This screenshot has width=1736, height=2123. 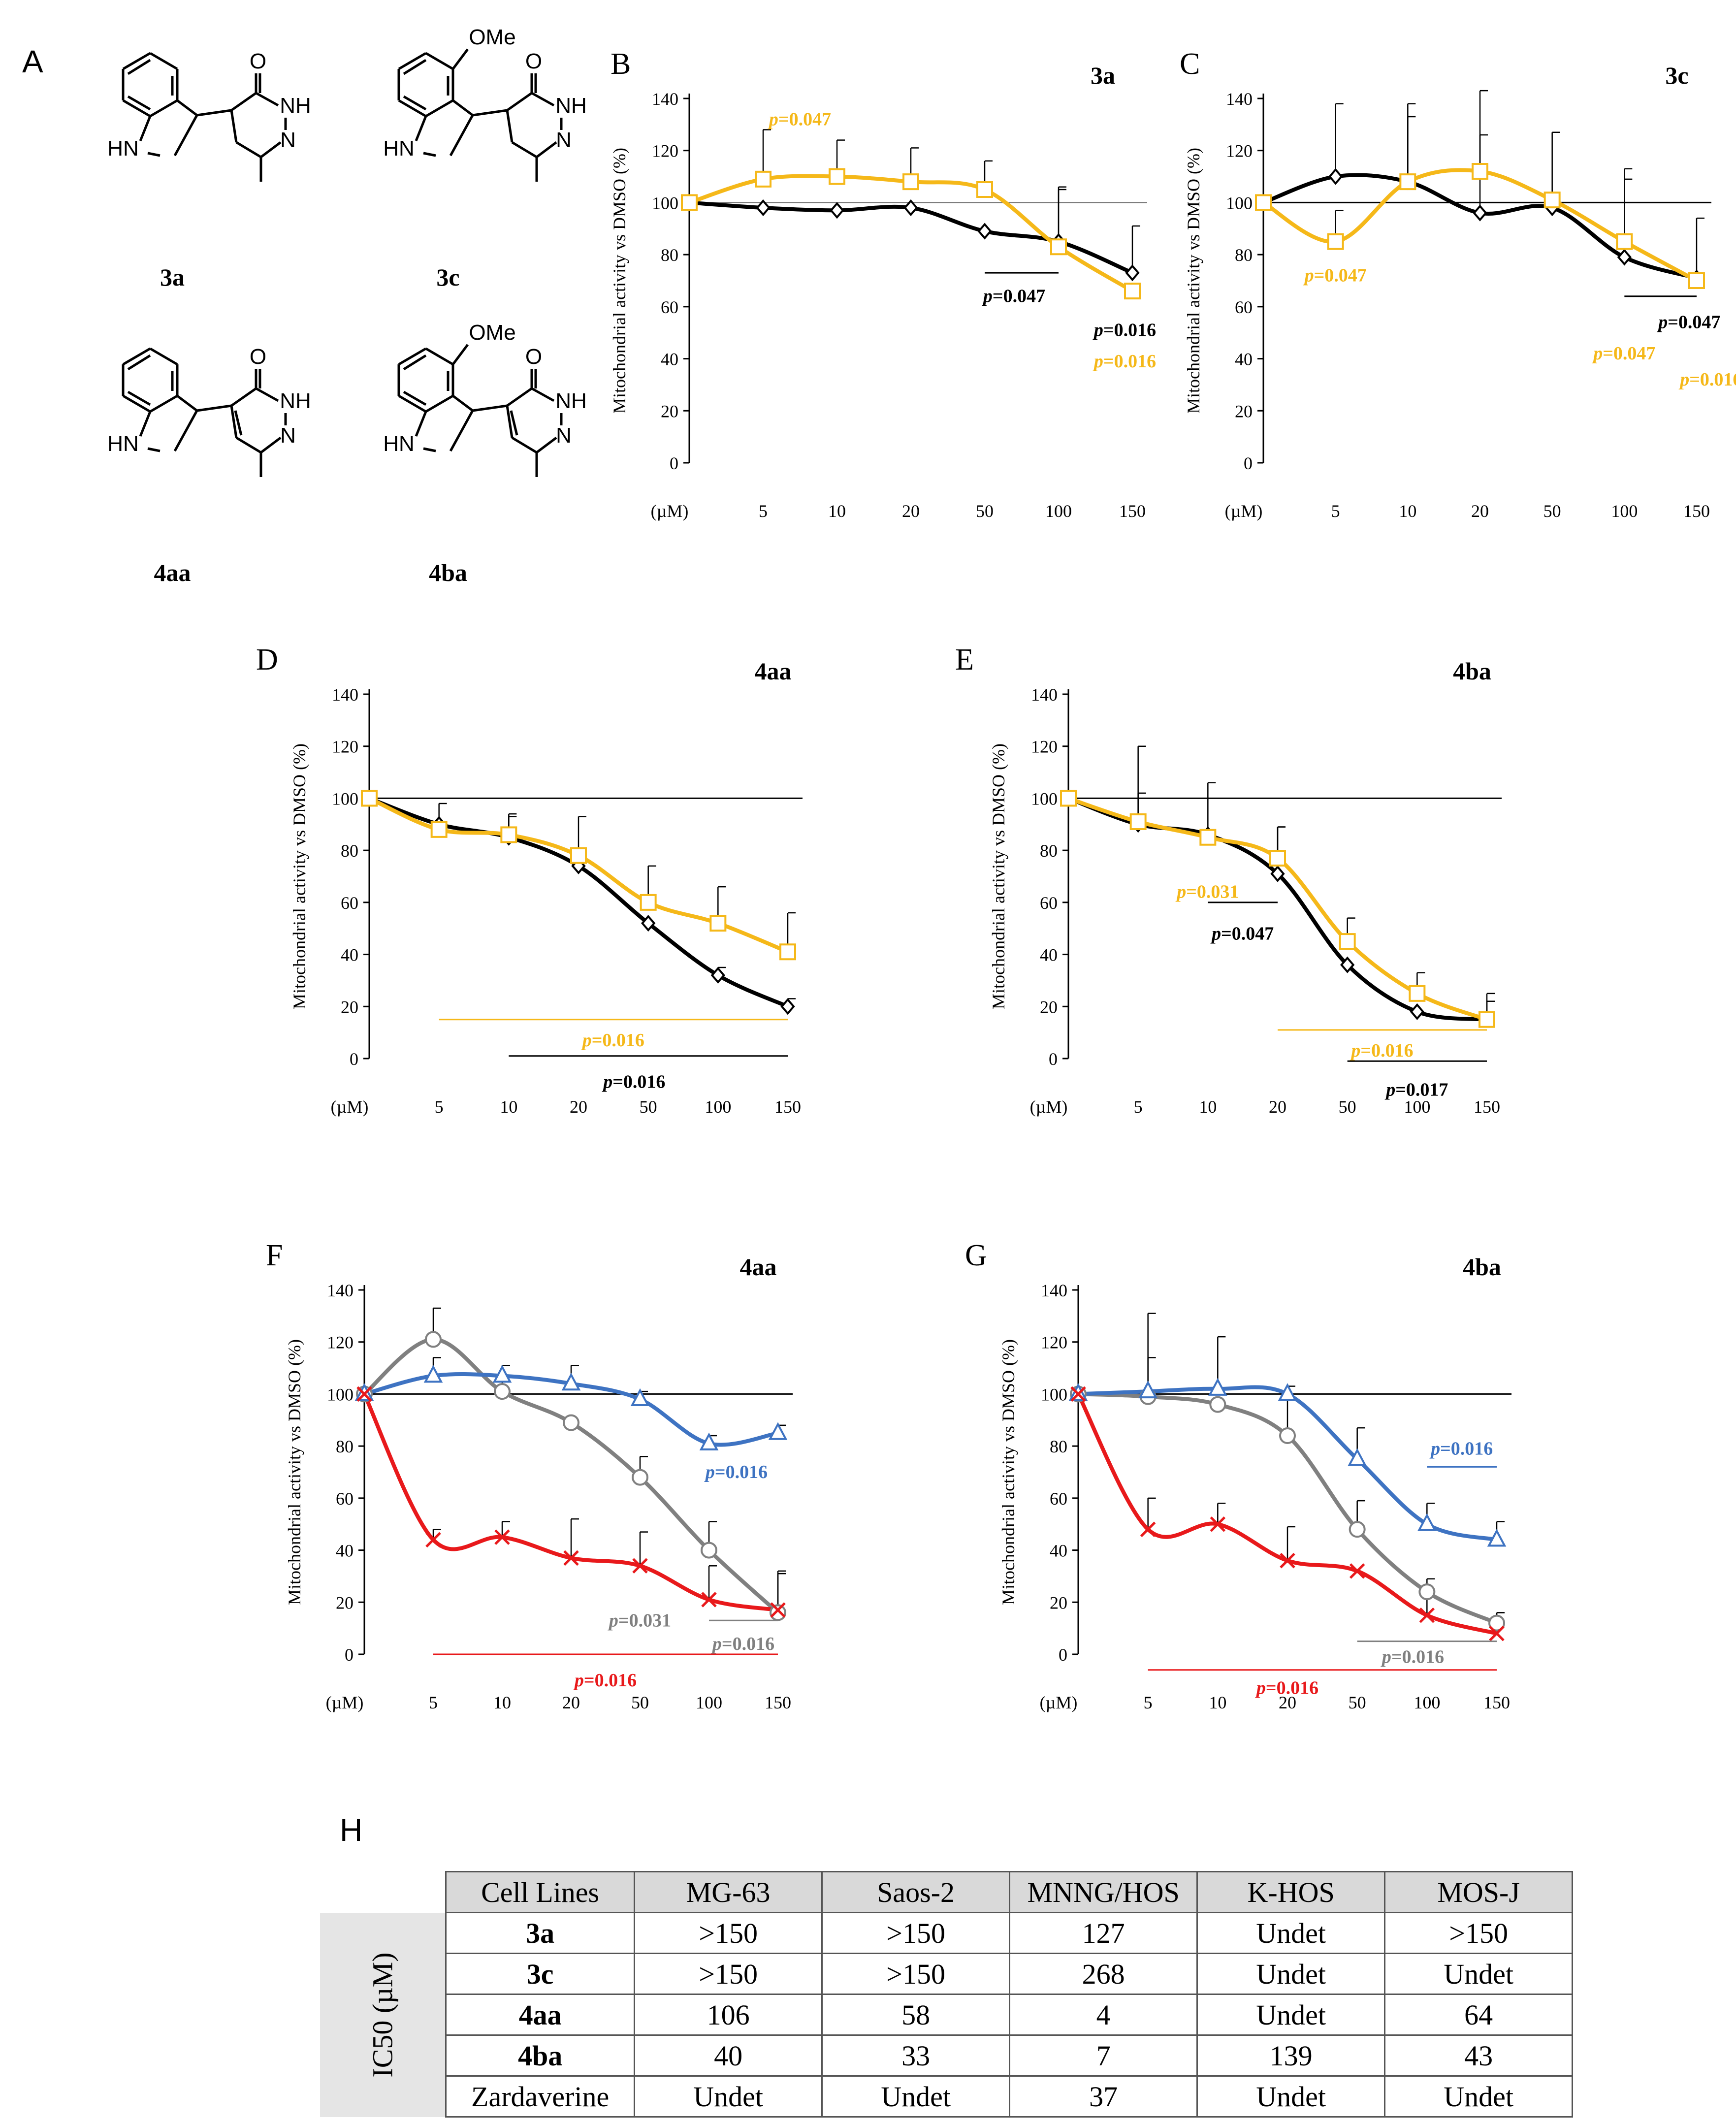 What do you see at coordinates (540, 1892) in the screenshot?
I see `table-header-cell: Cell Lines` at bounding box center [540, 1892].